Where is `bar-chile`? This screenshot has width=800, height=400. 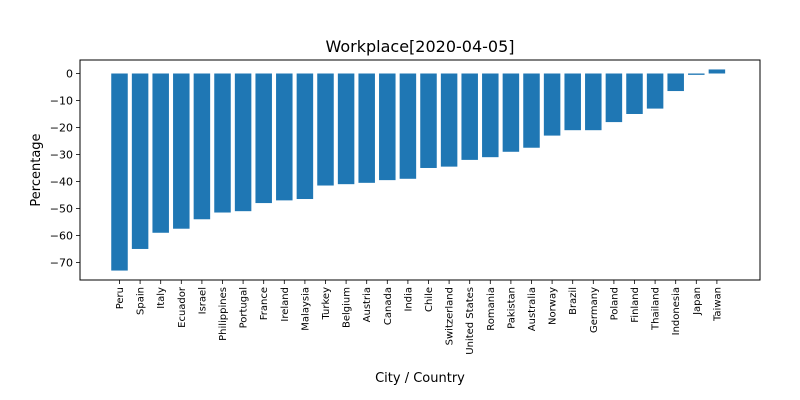
bar-chile is located at coordinates (428, 120).